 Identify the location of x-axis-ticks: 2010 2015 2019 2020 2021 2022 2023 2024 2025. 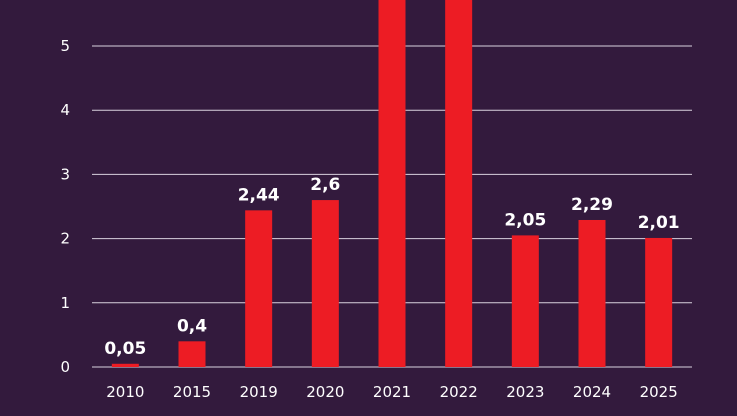
(392, 392).